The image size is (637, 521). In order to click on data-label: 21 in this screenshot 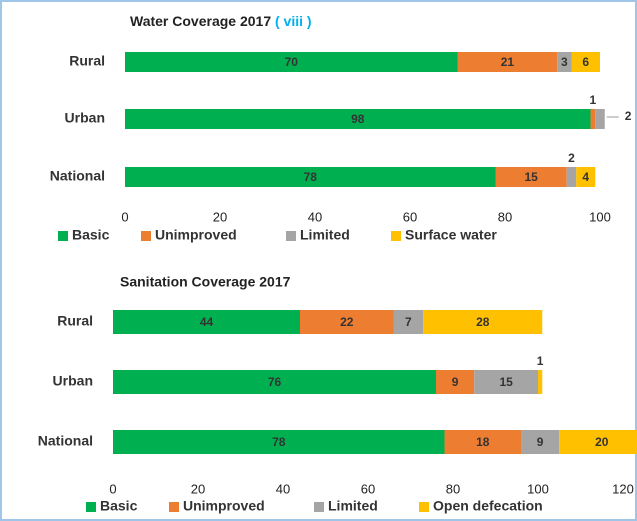, I will do `click(508, 62)`.